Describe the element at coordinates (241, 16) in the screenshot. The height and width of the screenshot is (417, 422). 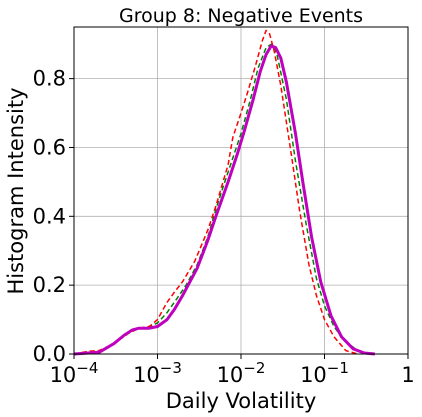
I see `chart-title: Group 8: Negative Events` at that location.